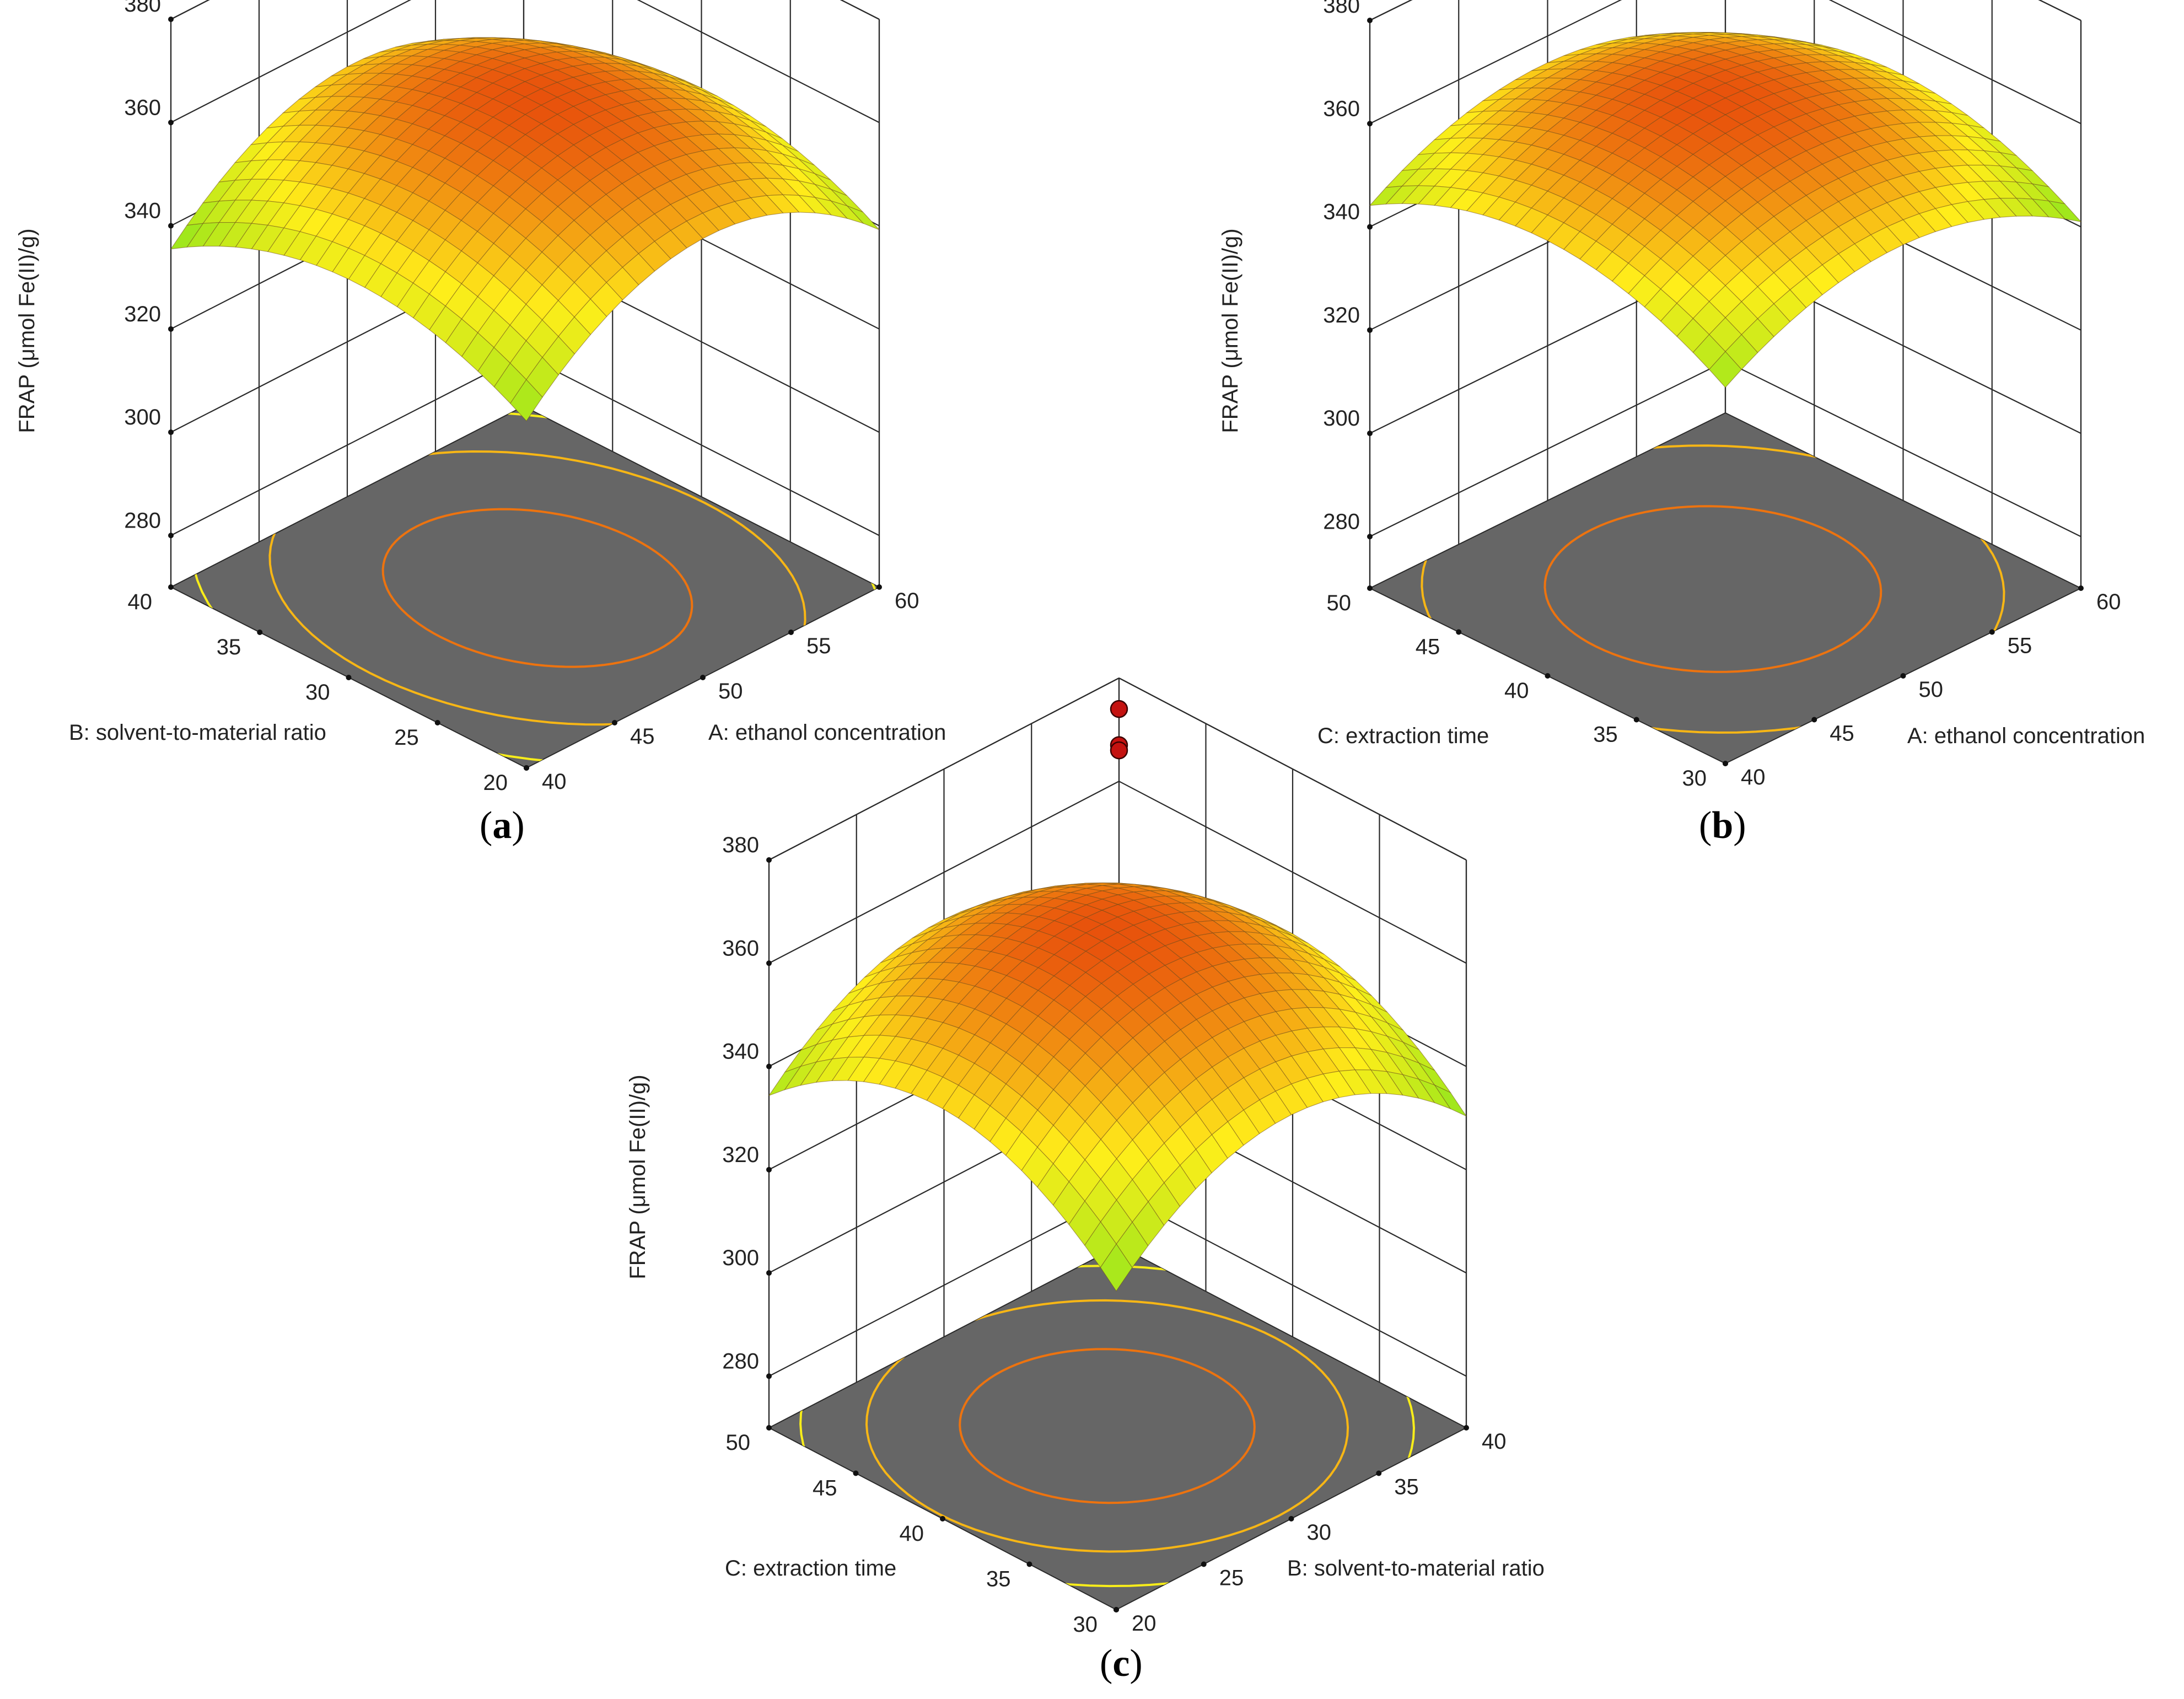  What do you see at coordinates (496, 783) in the screenshot?
I see `y-tick-label: 20` at bounding box center [496, 783].